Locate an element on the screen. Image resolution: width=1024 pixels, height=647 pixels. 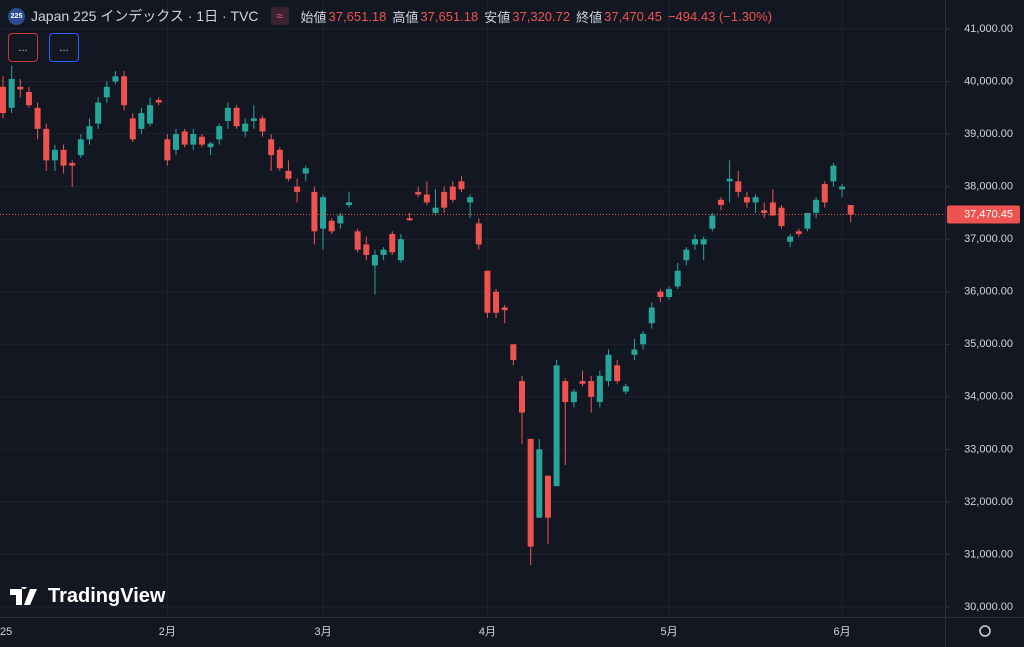
y-tick-label: 31,000.00 is located at coordinates (988, 554).